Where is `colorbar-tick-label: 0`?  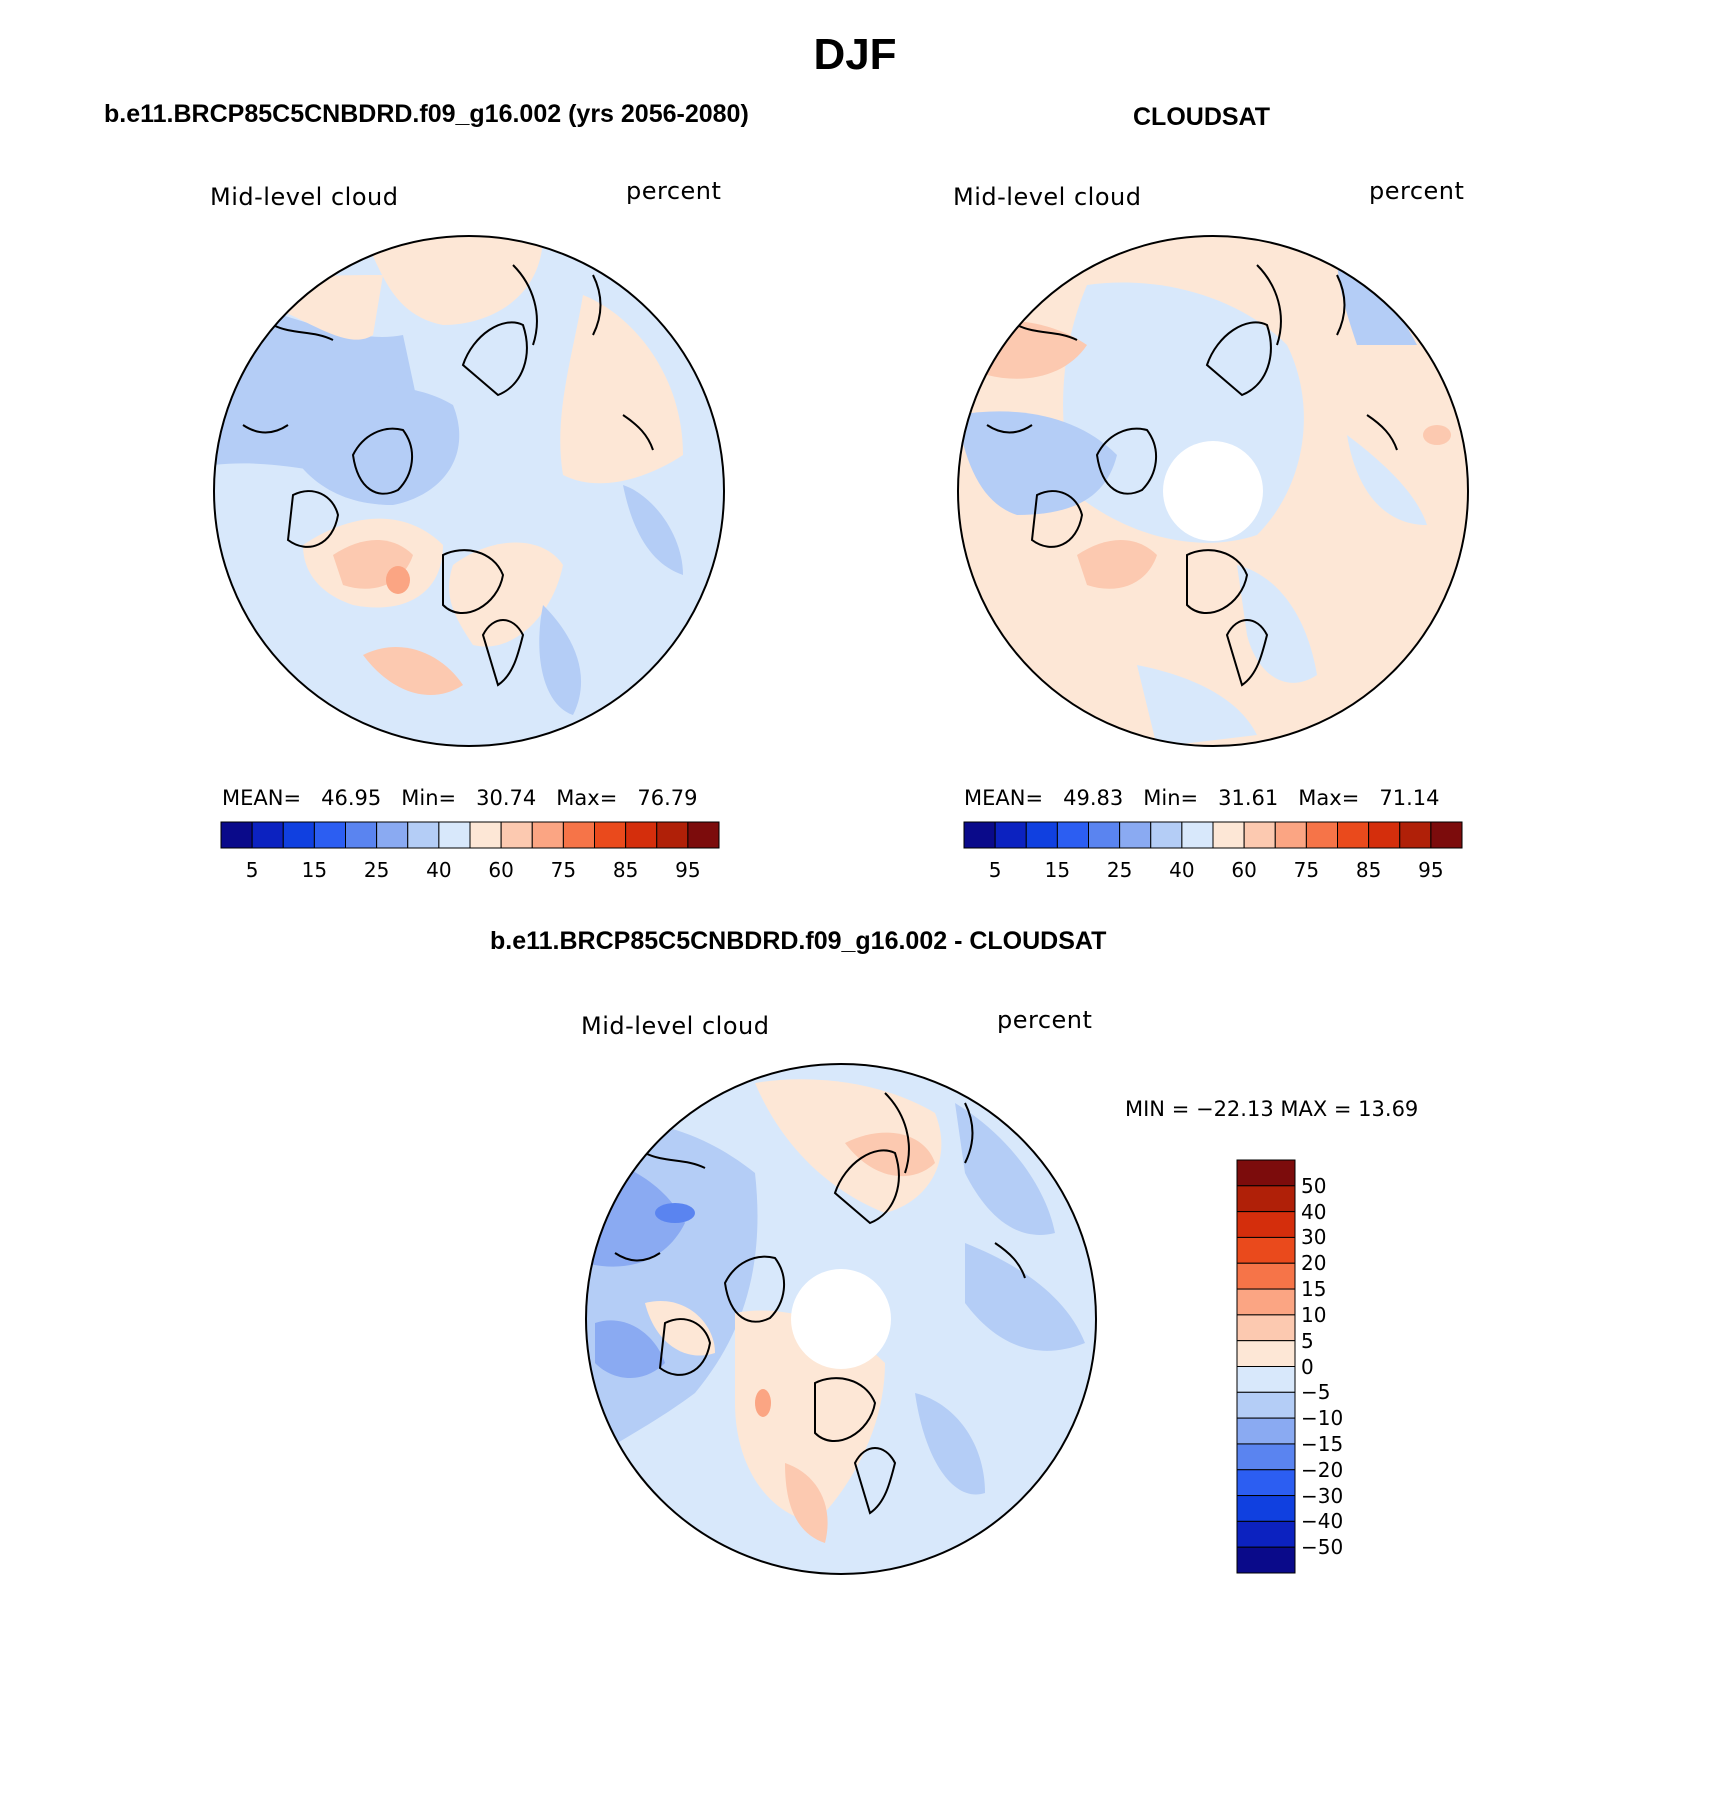
colorbar-tick-label: 0 is located at coordinates (1307, 1366).